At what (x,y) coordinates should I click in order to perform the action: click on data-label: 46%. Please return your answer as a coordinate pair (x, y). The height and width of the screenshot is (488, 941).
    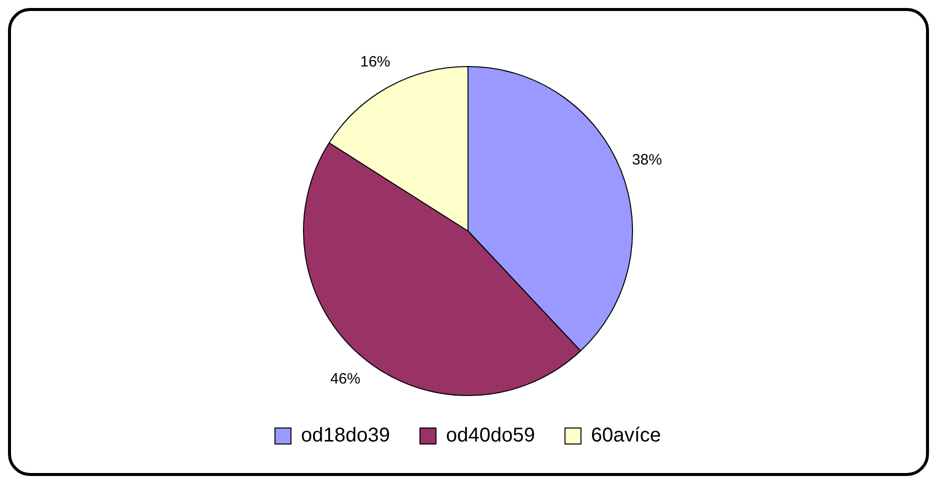
    Looking at the image, I should click on (345, 379).